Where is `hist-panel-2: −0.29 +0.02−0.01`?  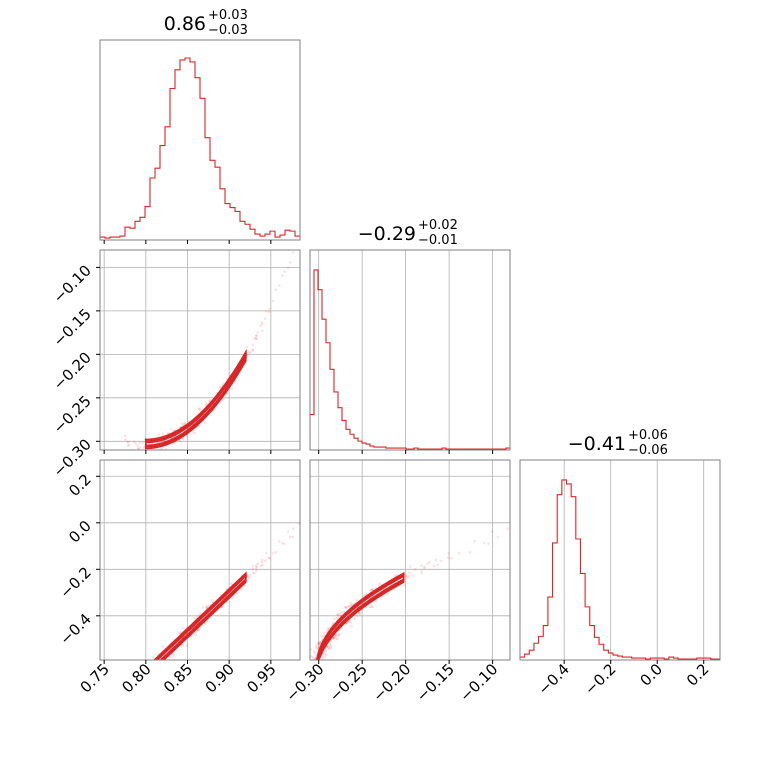
hist-panel-2: −0.29 +0.02−0.01 is located at coordinates (410, 336).